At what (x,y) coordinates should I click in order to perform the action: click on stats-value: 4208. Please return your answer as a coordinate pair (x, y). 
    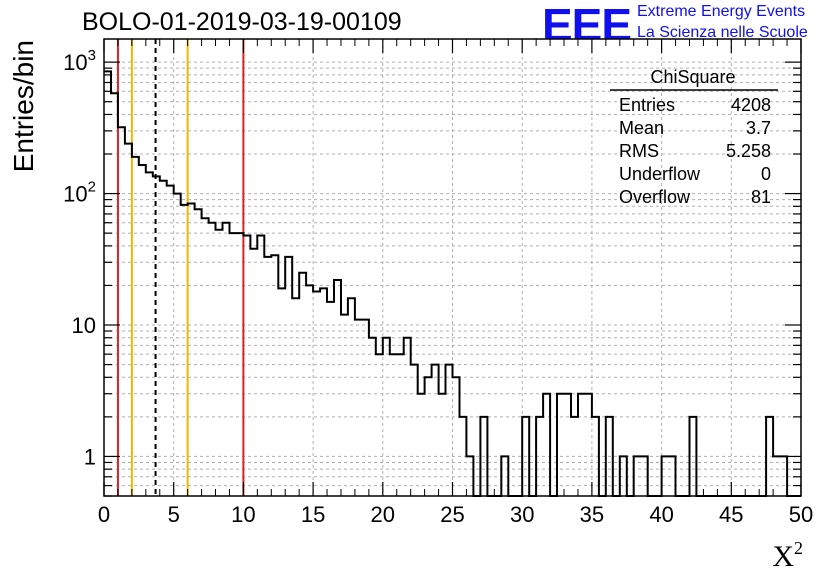
    Looking at the image, I should click on (751, 105).